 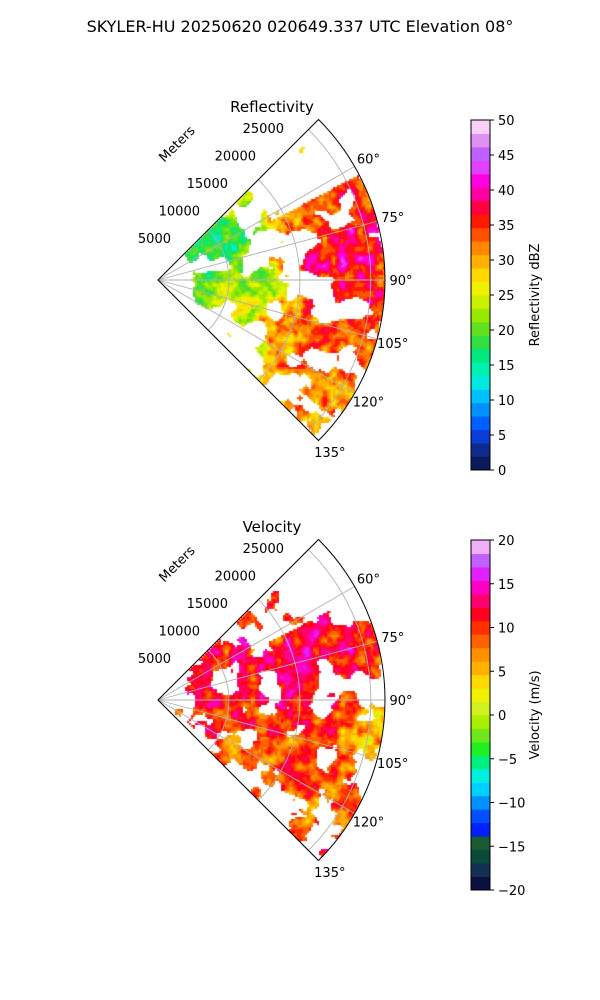 I want to click on colorbar: 0 5 10 15 20 25 30 35 40 45 50 Reflectivity dBZ, so click(x=506, y=296).